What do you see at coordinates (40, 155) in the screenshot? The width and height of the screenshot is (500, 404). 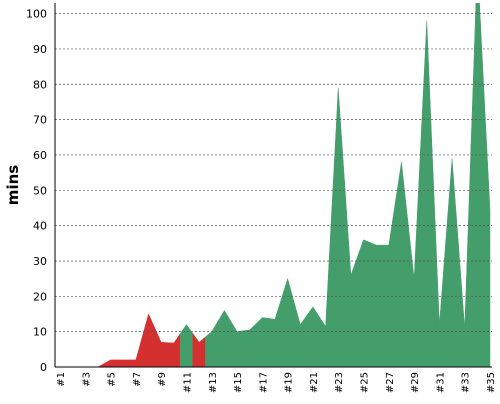 I see `y-tick-label: 60` at bounding box center [40, 155].